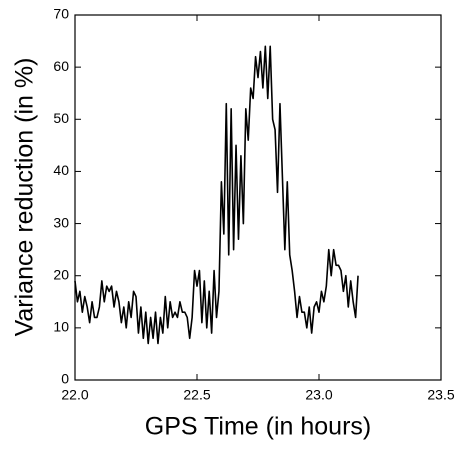 The image size is (458, 449). Describe the element at coordinates (65, 379) in the screenshot. I see `y-tick-label: 0` at that location.